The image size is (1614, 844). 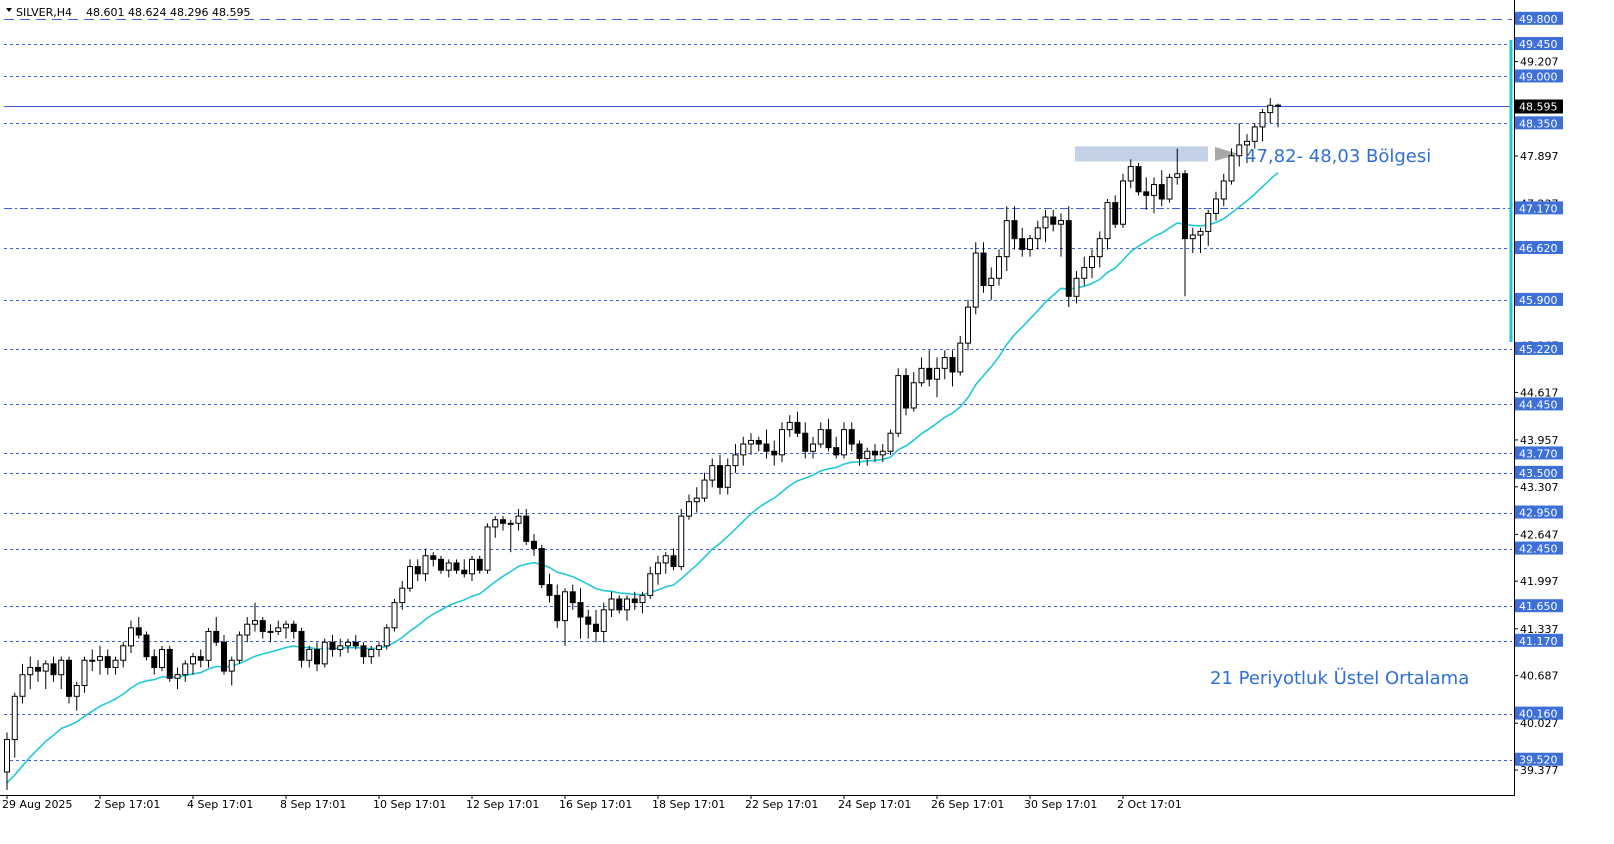 I want to click on level-price-label: 49.800, so click(x=1539, y=18).